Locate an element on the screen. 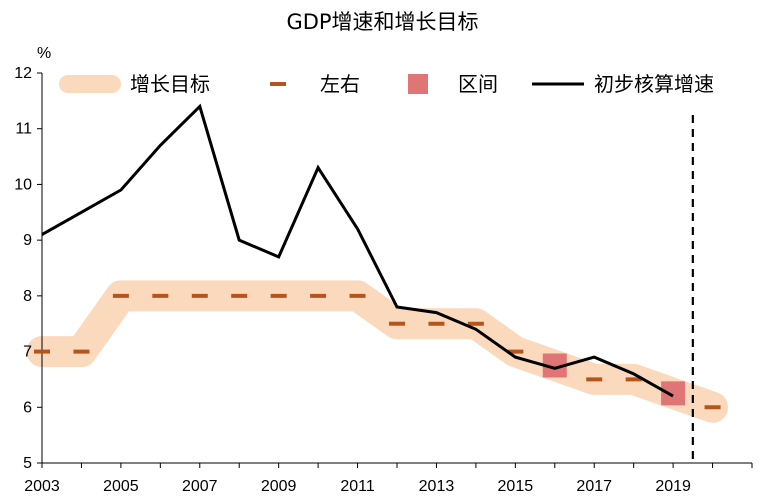 The height and width of the screenshot is (500, 765). x-tick-label: 2019 is located at coordinates (673, 486).